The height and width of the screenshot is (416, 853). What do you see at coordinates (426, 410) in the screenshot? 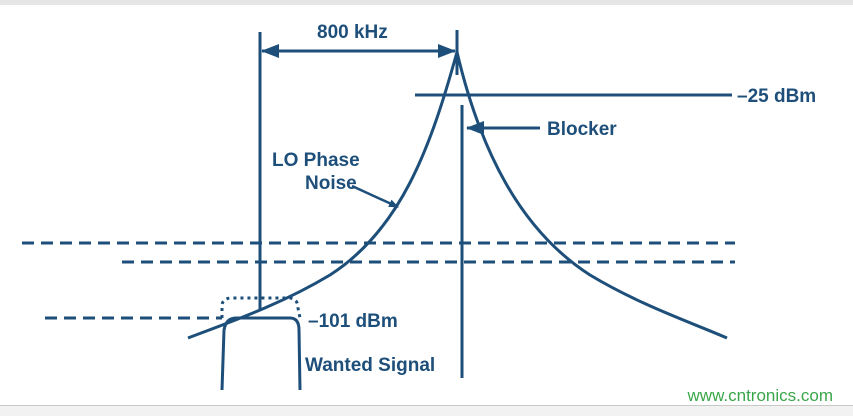
I see `bottom-border` at bounding box center [426, 410].